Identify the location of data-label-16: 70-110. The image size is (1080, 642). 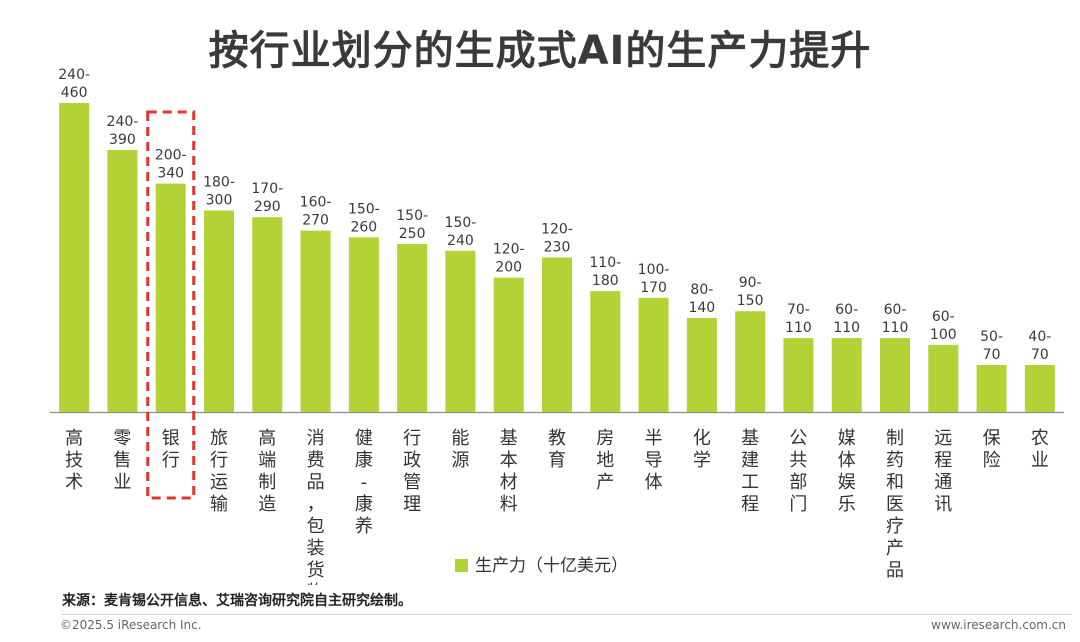
(798, 319).